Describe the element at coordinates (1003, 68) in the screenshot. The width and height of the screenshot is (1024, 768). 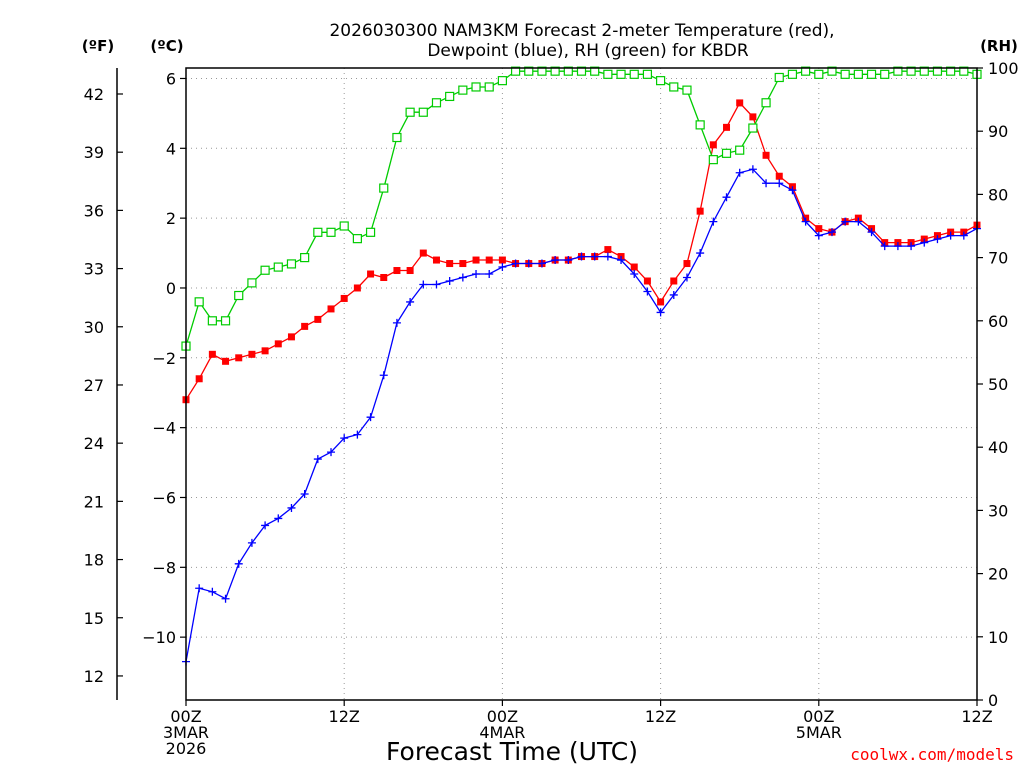
I see `rh-tick-label: 100` at that location.